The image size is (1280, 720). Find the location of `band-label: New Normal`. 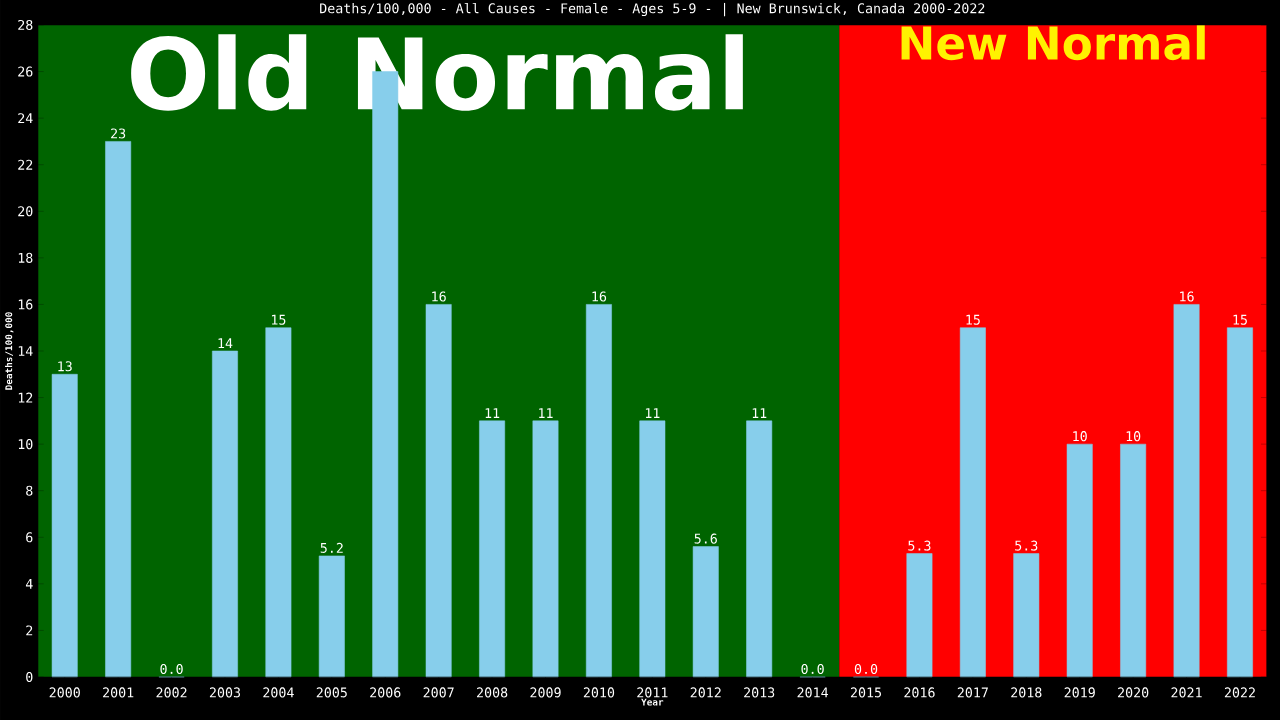

band-label: New Normal is located at coordinates (1053, 43).